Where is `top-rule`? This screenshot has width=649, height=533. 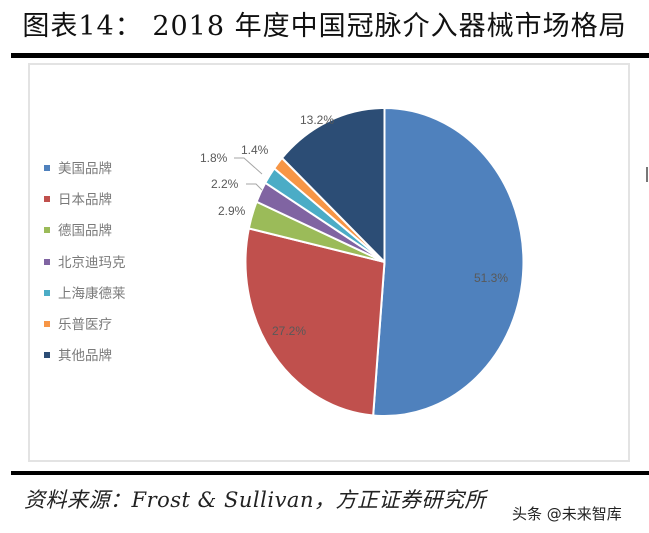
top-rule is located at coordinates (330, 55).